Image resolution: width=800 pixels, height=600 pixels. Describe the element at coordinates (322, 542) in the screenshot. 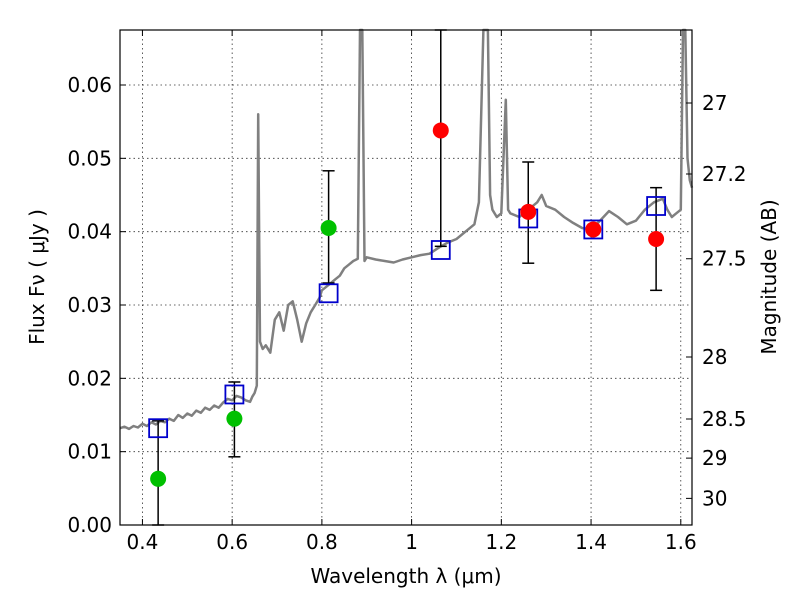

I see `x-tick-label: 0.8` at that location.